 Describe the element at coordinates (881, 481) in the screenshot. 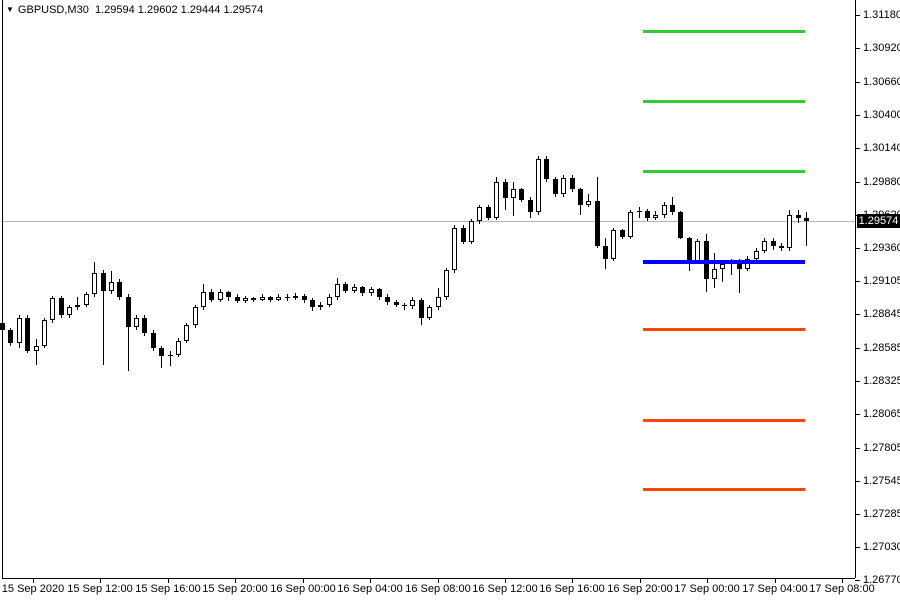

I see `price-axis-label: 1.27545` at that location.